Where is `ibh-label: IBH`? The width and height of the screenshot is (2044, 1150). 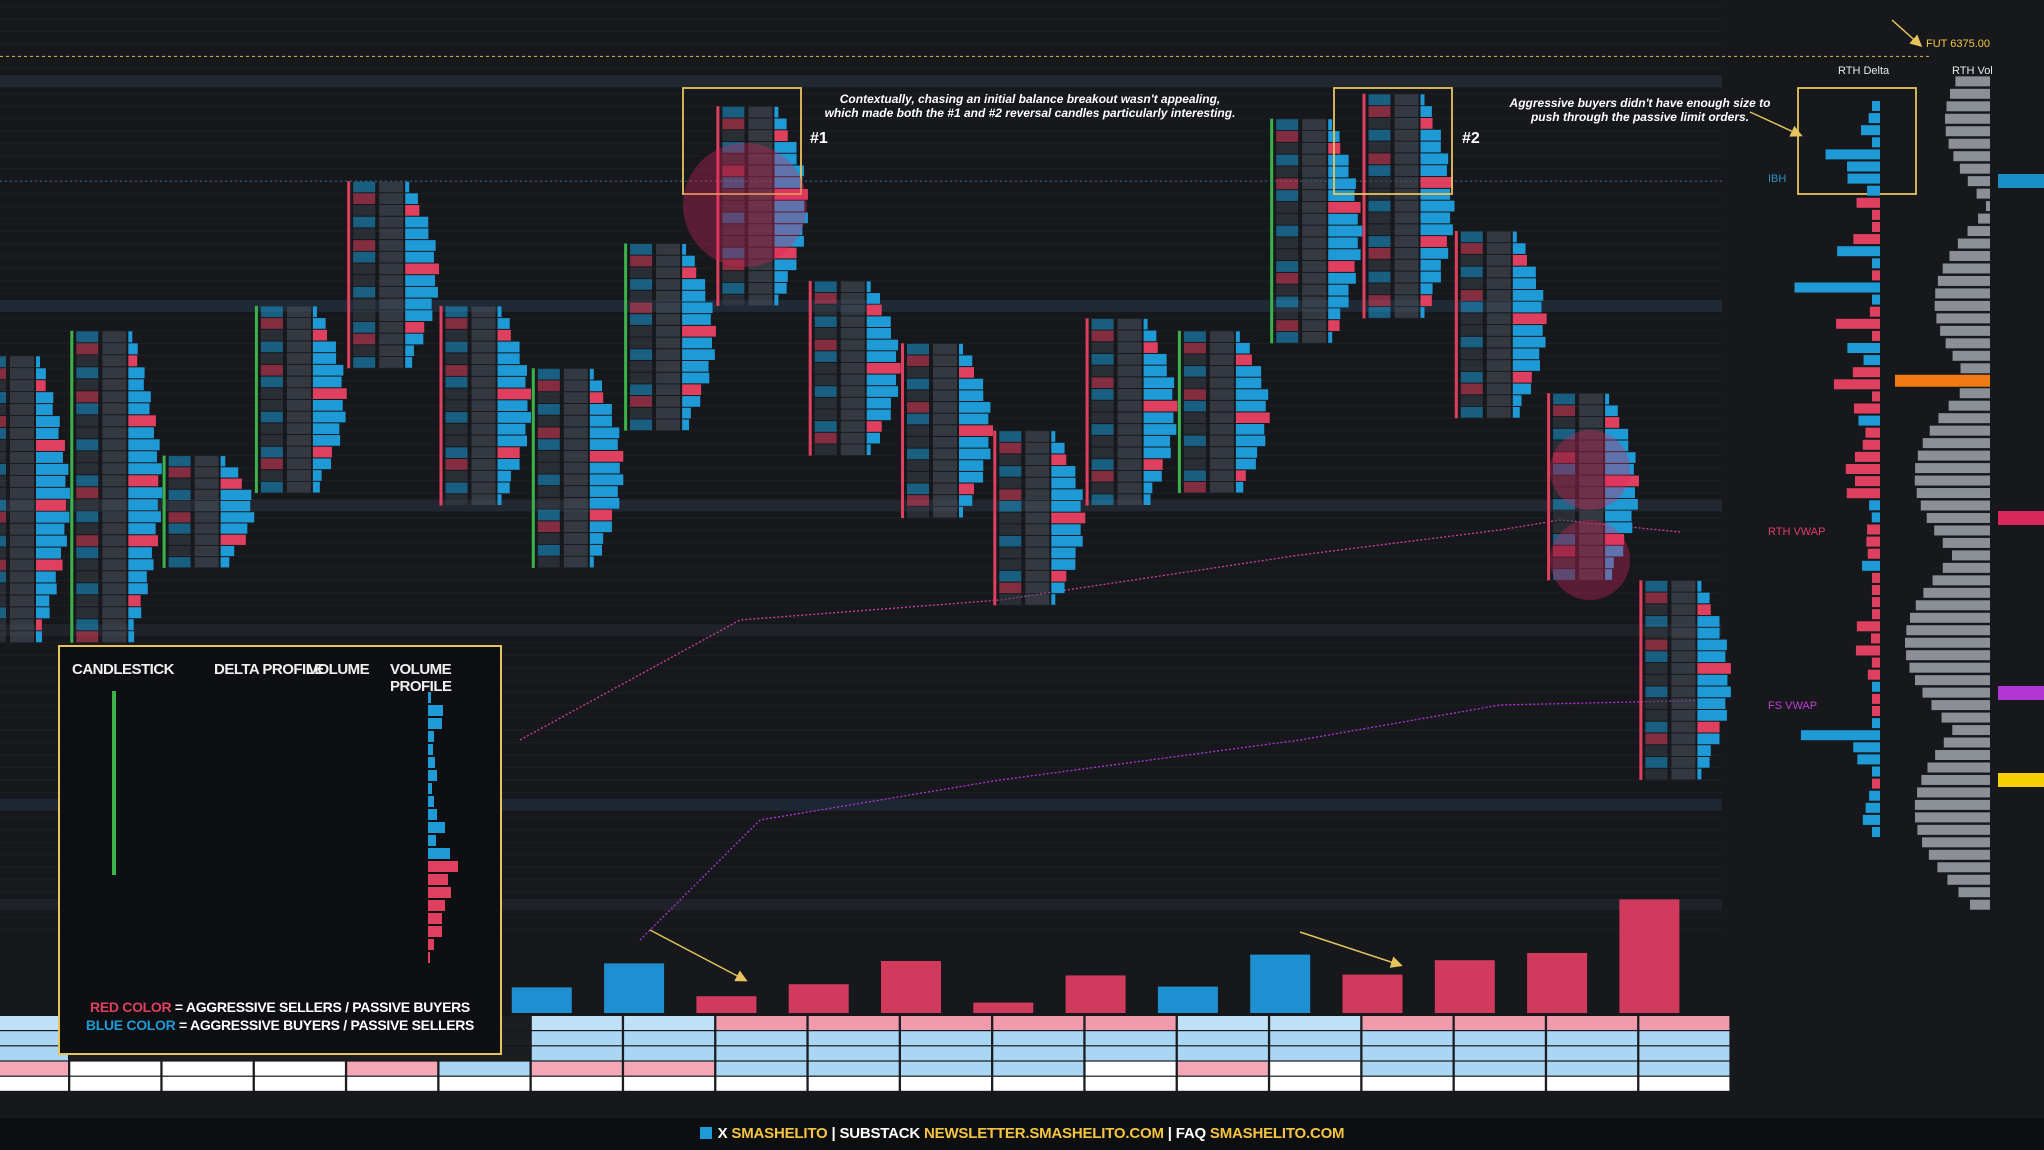 ibh-label: IBH is located at coordinates (1777, 179).